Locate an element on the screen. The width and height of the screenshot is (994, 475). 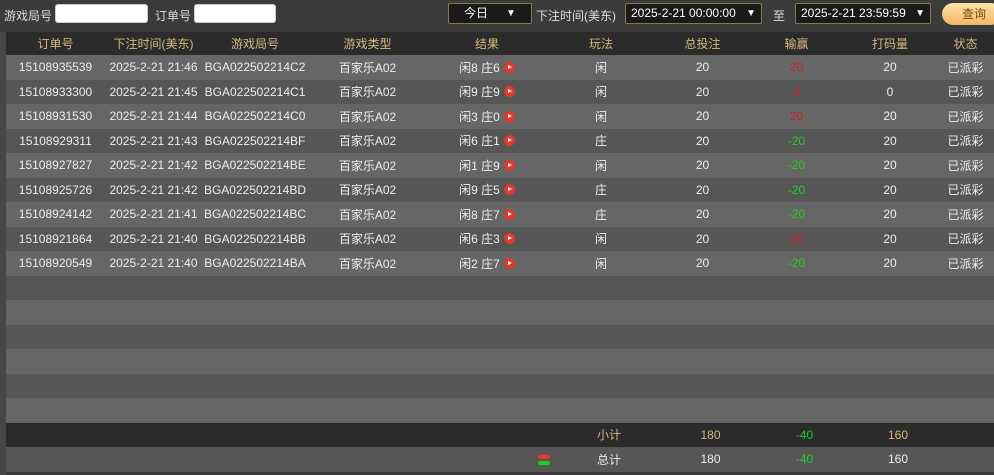
table-cell: 闲6 庄3 is located at coordinates (487, 238).